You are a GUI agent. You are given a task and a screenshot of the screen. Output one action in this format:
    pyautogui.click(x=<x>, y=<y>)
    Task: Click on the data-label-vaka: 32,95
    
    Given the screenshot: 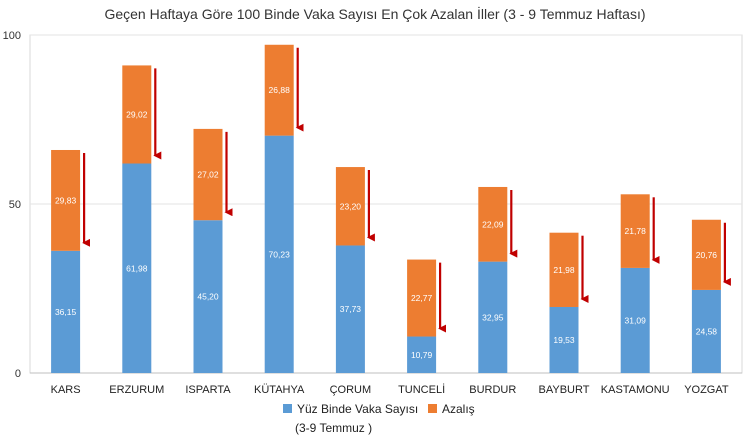 What is the action you would take?
    pyautogui.click(x=493, y=317)
    